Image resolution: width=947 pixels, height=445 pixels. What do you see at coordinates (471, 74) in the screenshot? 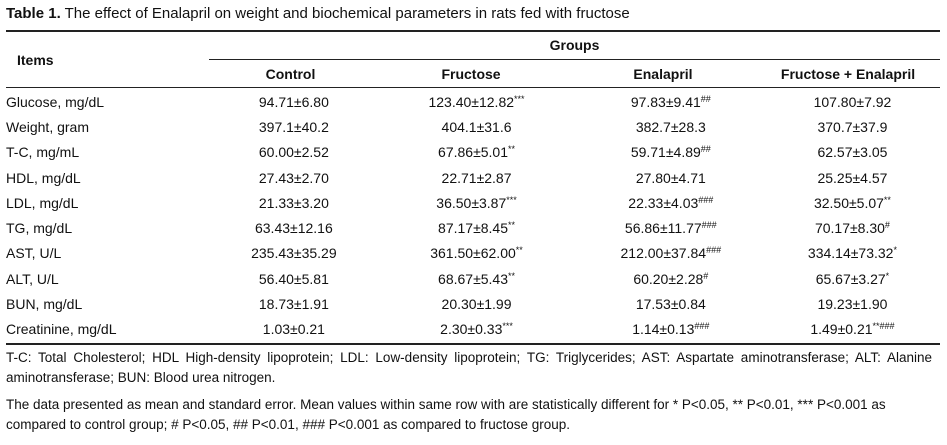
I see `column-header-fructose: Fructose` at bounding box center [471, 74].